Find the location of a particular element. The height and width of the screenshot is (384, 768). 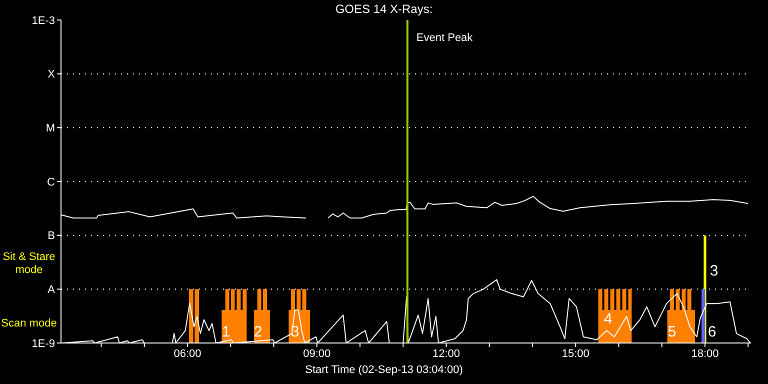

annotation: 4 is located at coordinates (608, 319).